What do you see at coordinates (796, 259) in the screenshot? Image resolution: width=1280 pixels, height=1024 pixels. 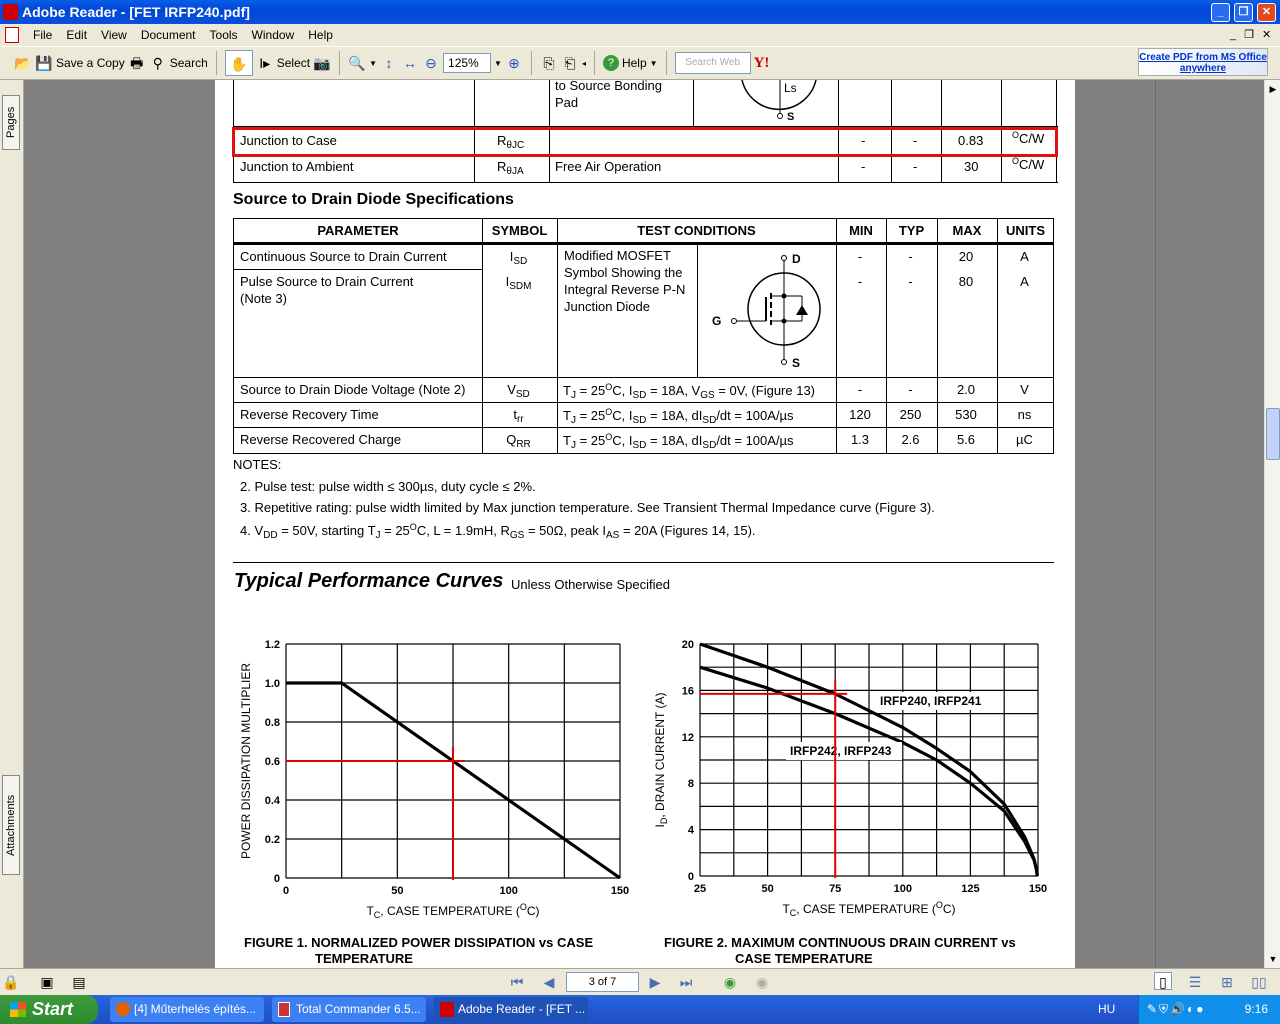 I see `drain-label: D` at bounding box center [796, 259].